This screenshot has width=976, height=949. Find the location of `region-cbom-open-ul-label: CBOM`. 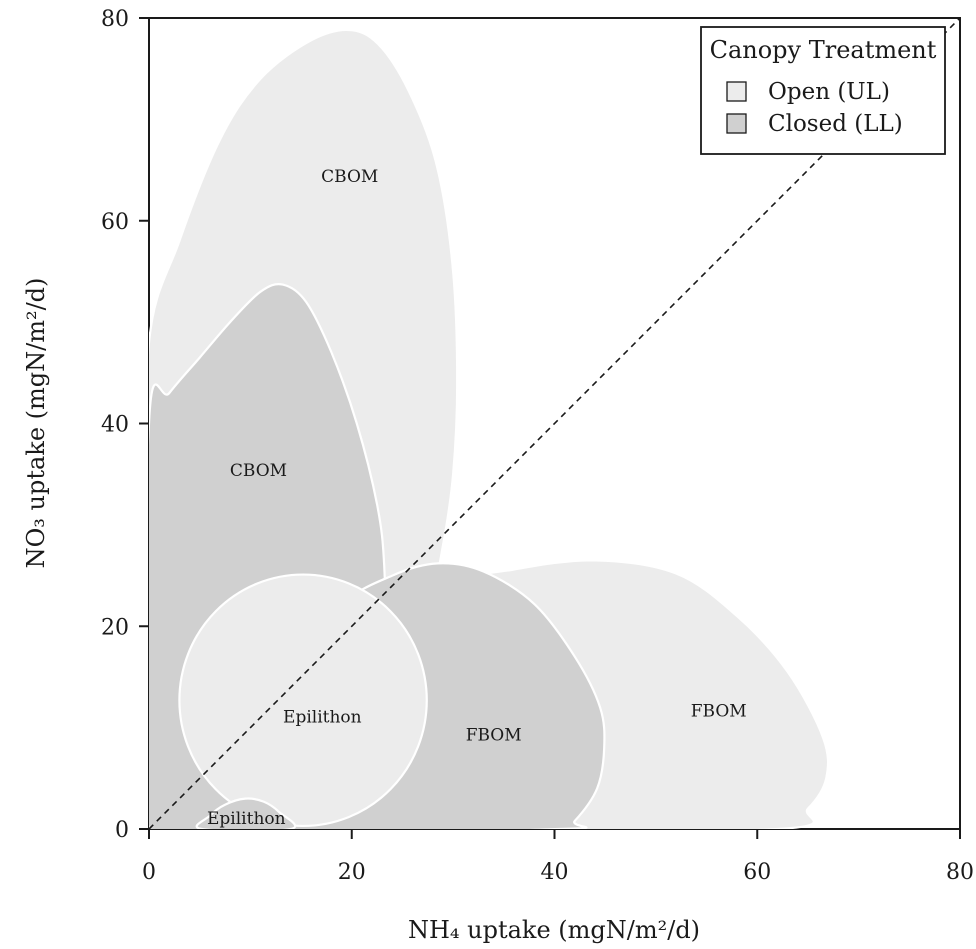

region-cbom-open-ul-label: CBOM is located at coordinates (349, 177).